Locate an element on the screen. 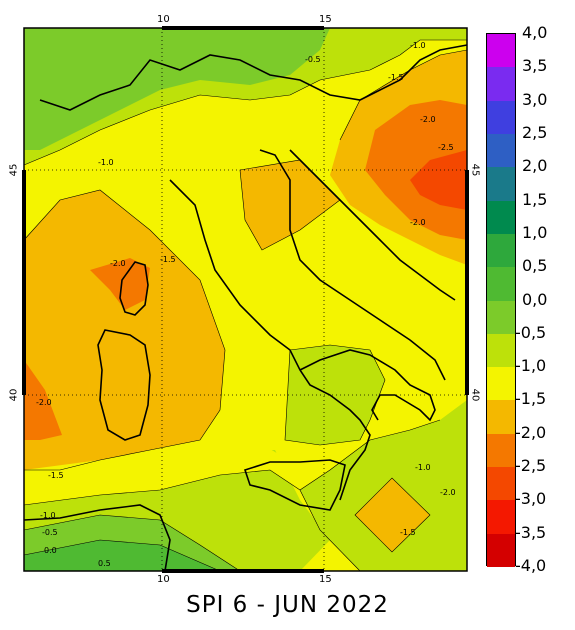 This screenshot has width=575, height=630. legend-label: -0,5 is located at coordinates (531, 332).